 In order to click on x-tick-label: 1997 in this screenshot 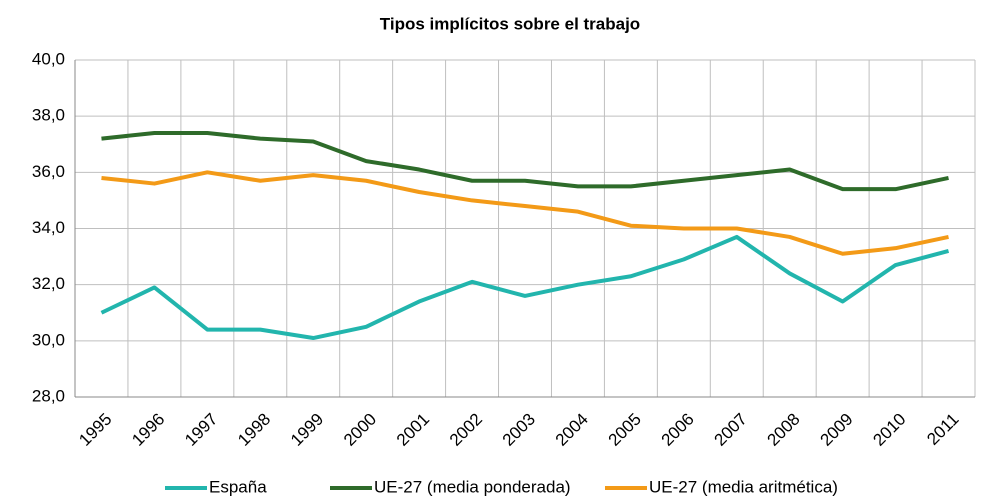, I will do `click(201, 430)`.